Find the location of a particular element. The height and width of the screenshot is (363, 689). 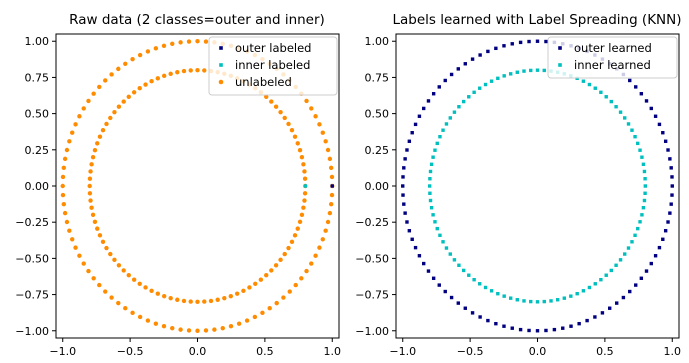

panel-1-legend-box is located at coordinates (273, 66).